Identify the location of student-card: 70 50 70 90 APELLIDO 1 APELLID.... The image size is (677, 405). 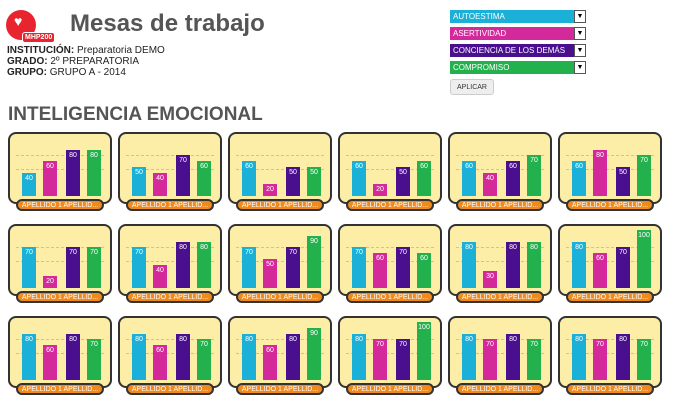
(280, 264).